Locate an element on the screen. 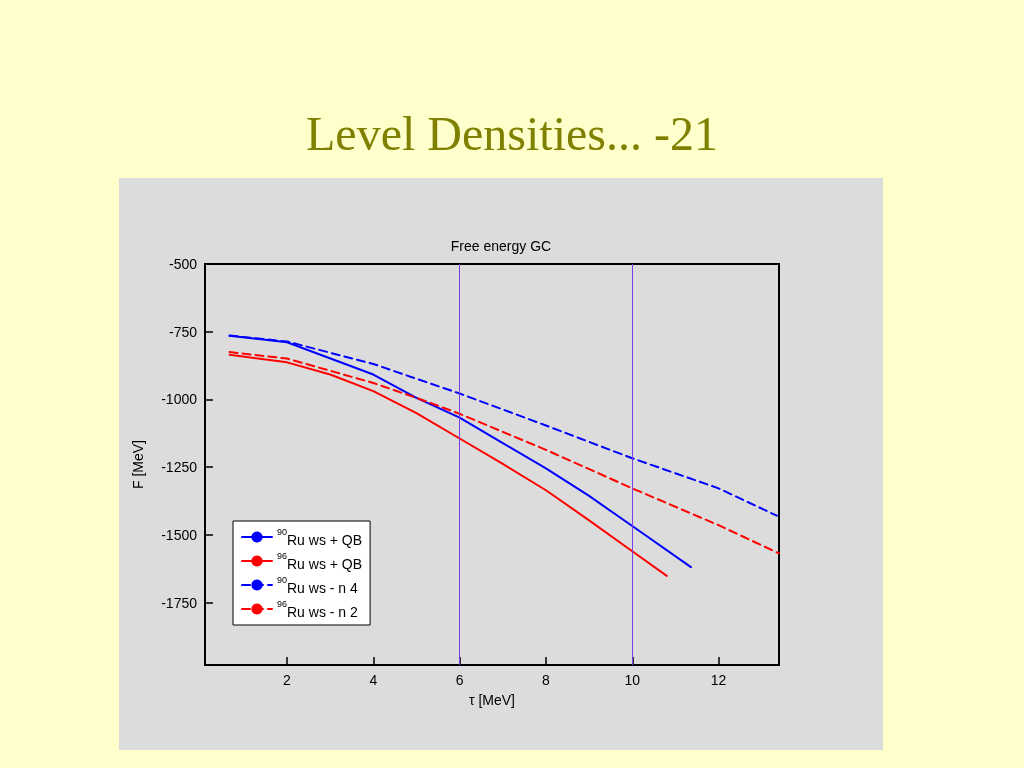 This screenshot has width=1024, height=768. chart-subtitle: Free energy GC is located at coordinates (501, 246).